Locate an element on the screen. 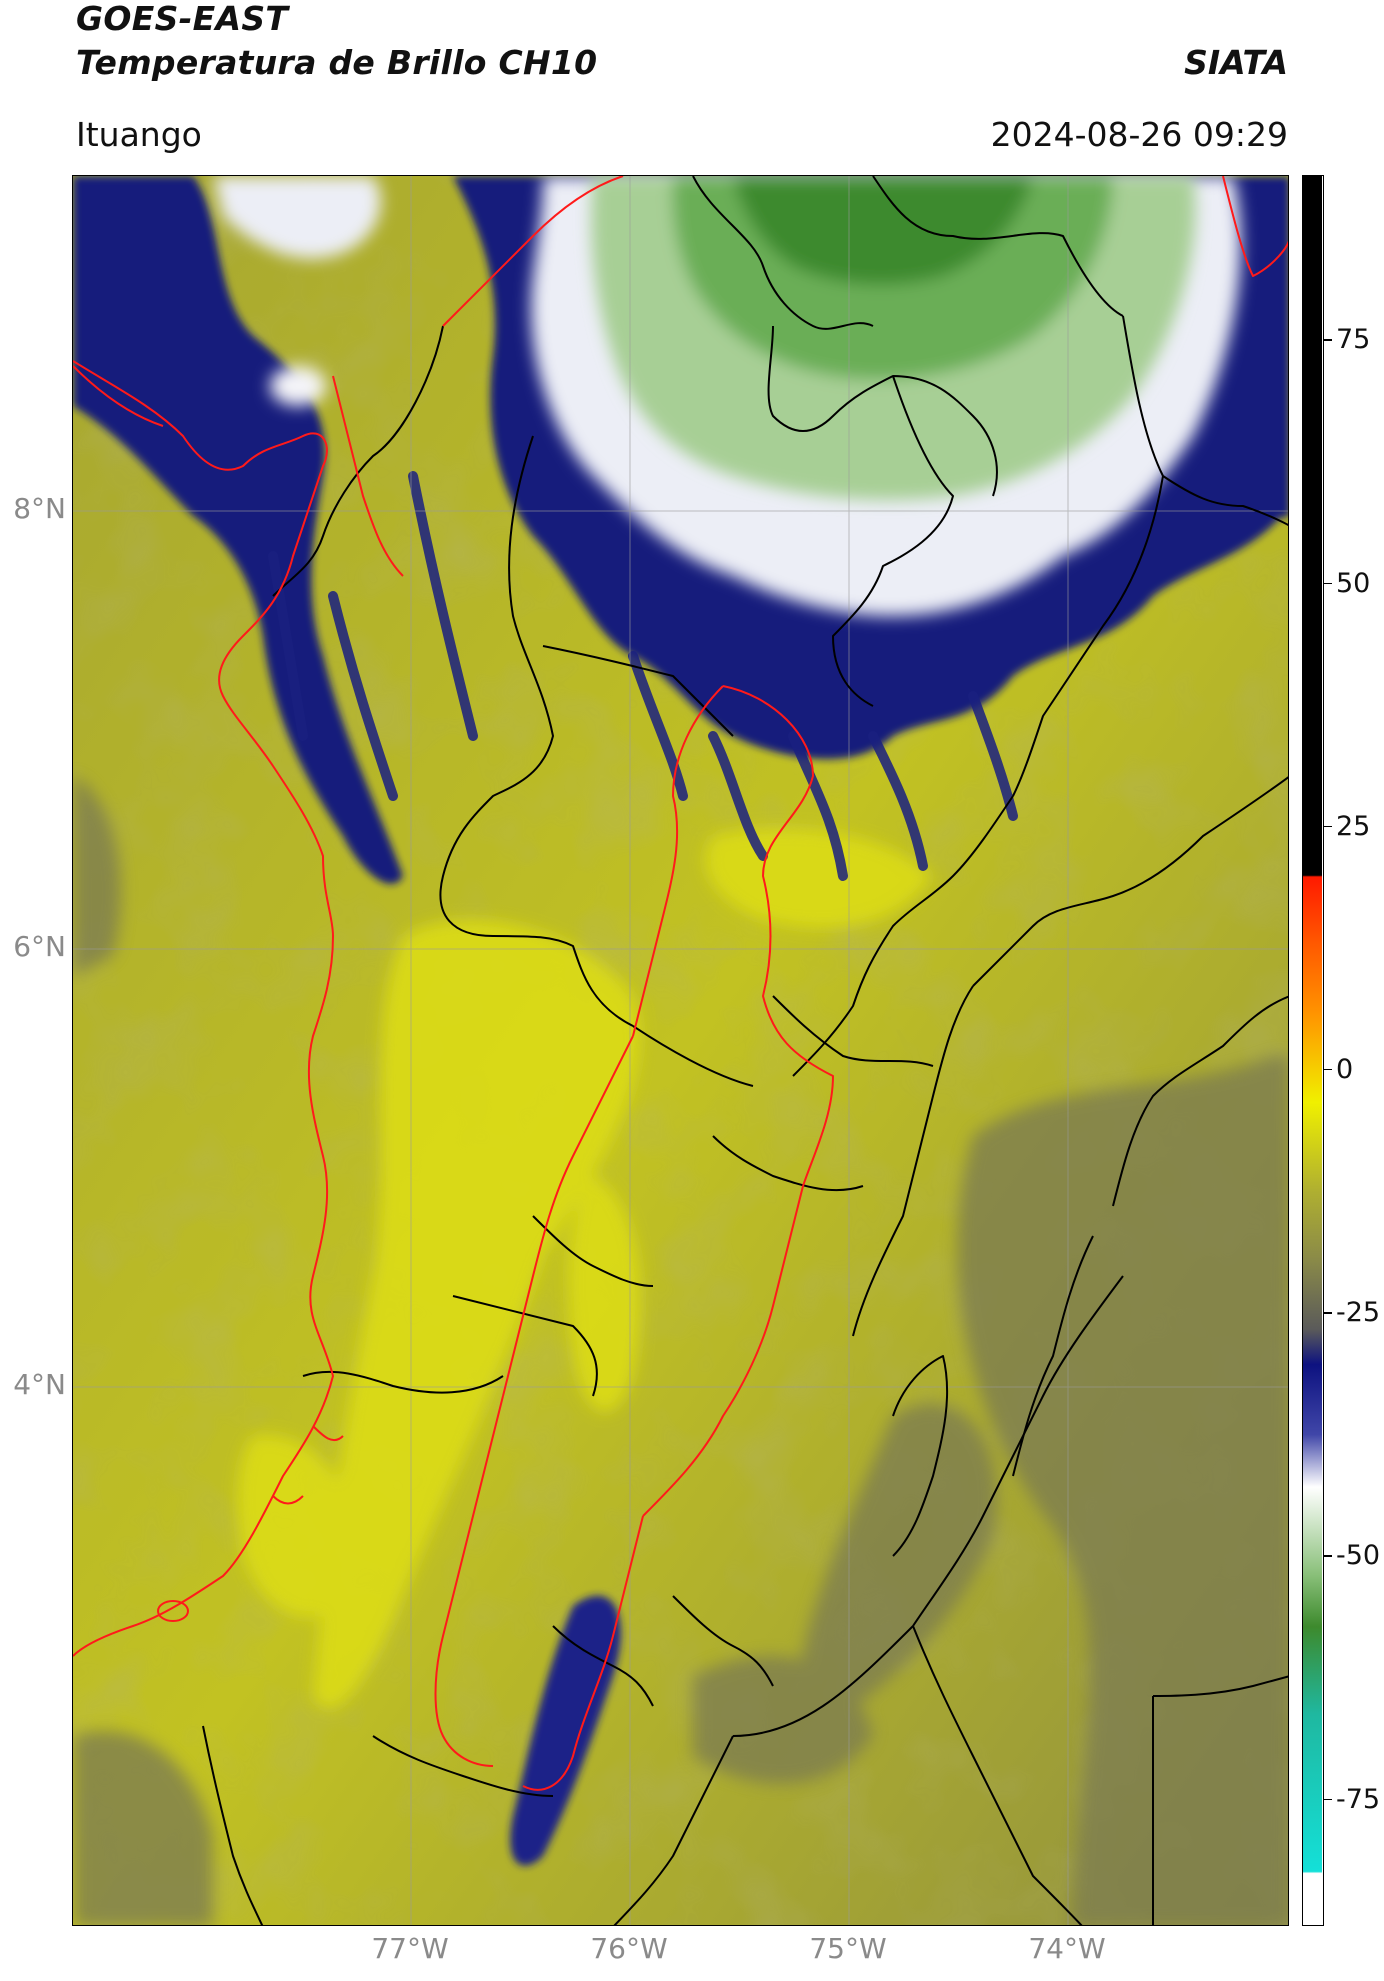 The width and height of the screenshot is (1384, 1981). product-title: Temperatura de Brillo CH10 is located at coordinates (337, 62).